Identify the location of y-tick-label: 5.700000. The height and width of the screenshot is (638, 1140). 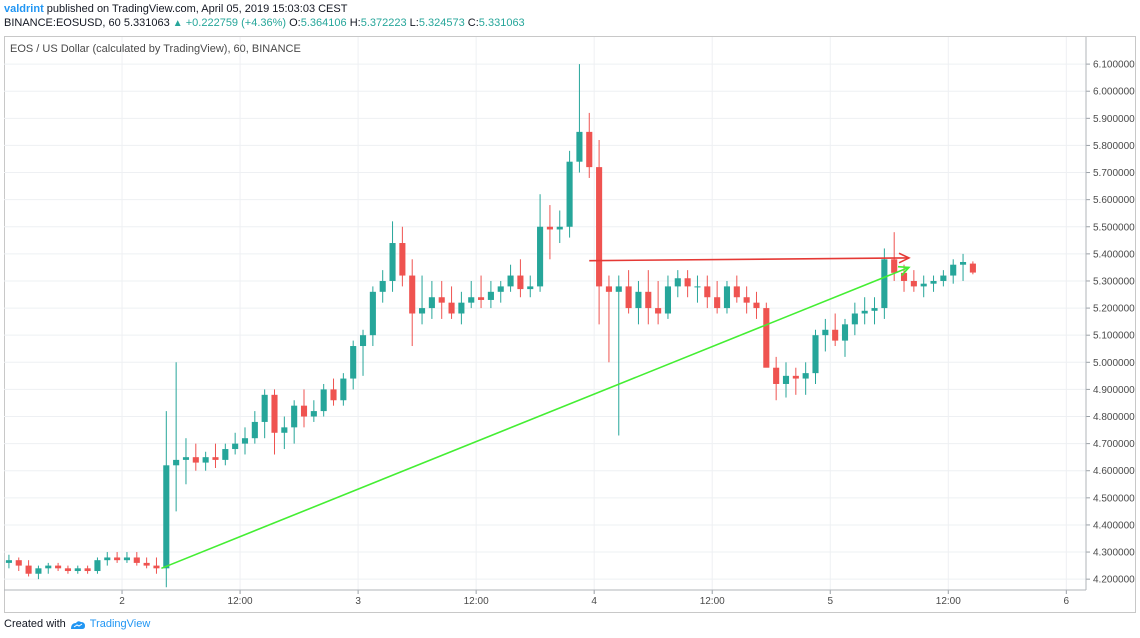
(1114, 173).